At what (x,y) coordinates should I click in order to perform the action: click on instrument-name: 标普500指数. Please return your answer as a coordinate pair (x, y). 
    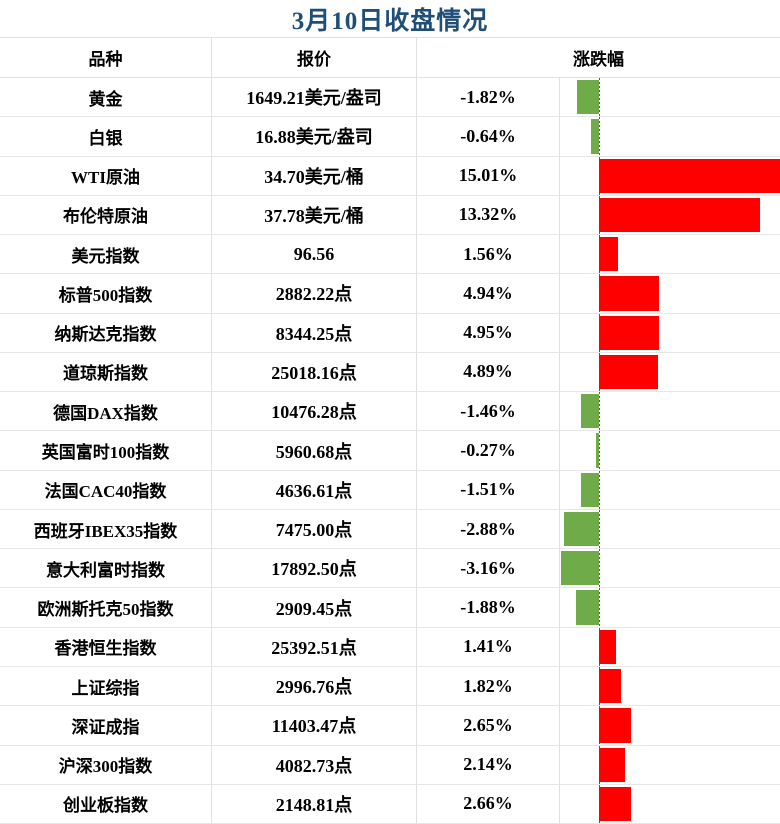
    Looking at the image, I should click on (106, 293).